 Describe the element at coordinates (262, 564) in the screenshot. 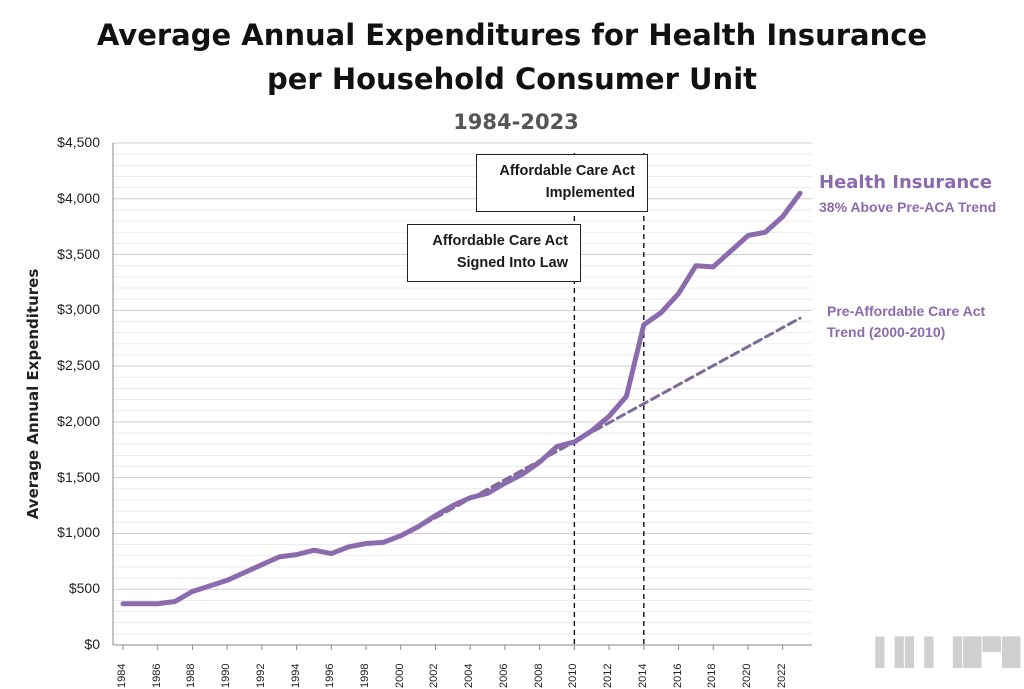

I see `data-point-1992` at that location.